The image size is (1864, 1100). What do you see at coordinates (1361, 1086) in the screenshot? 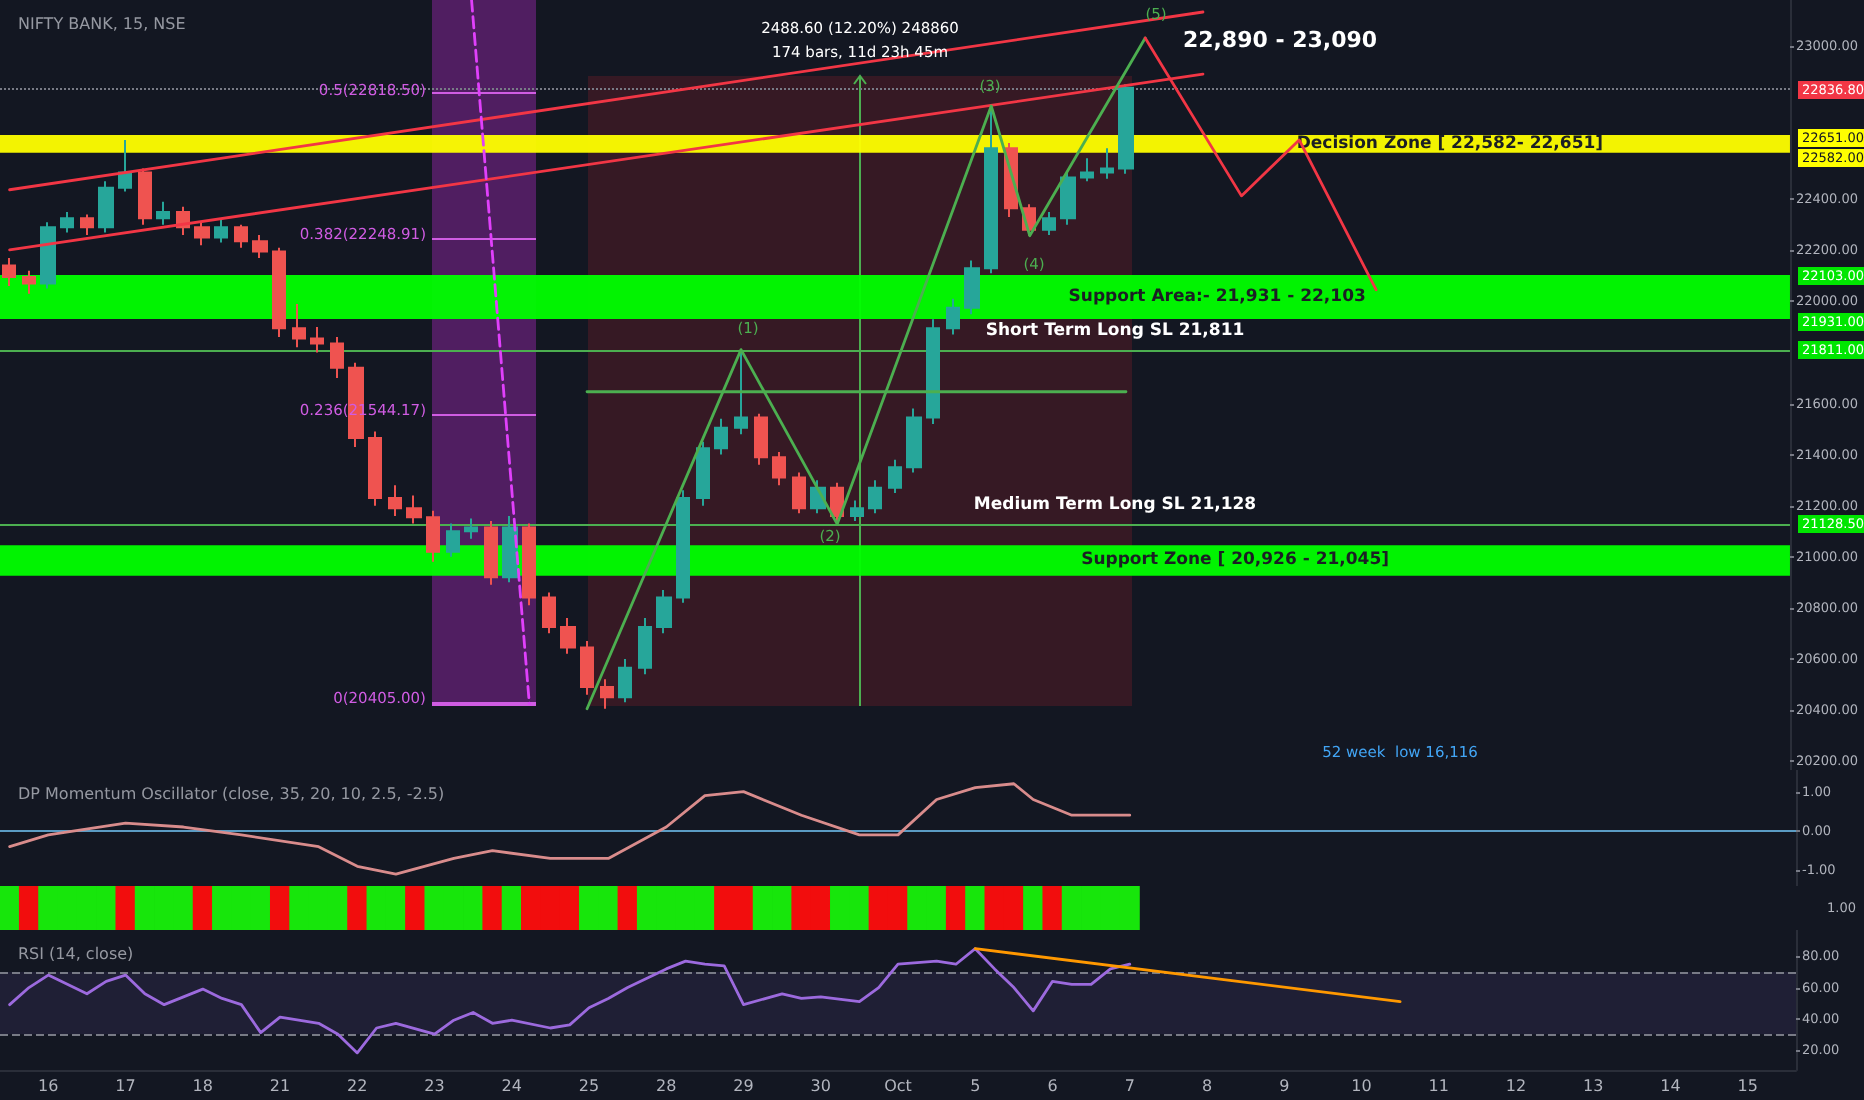
I see `x-tick-label: 10` at bounding box center [1361, 1086].